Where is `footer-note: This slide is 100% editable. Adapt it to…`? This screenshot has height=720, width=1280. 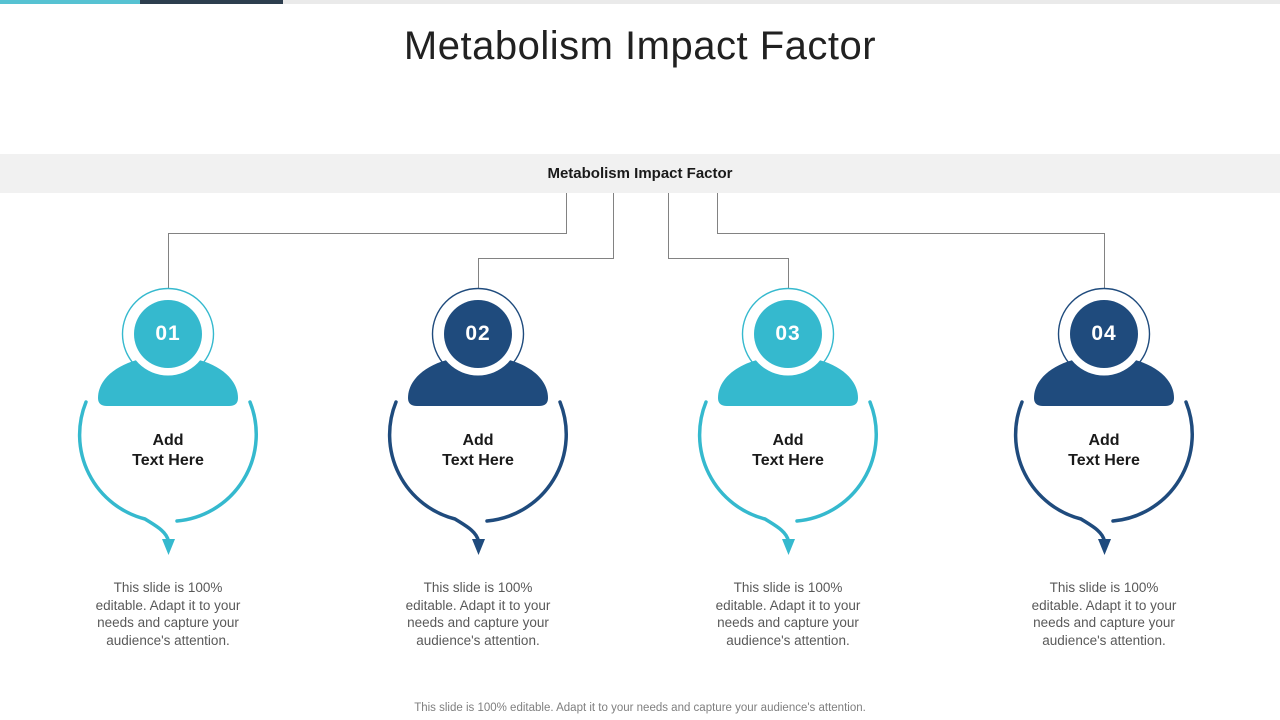
footer-note: This slide is 100% editable. Adapt it to… is located at coordinates (640, 708).